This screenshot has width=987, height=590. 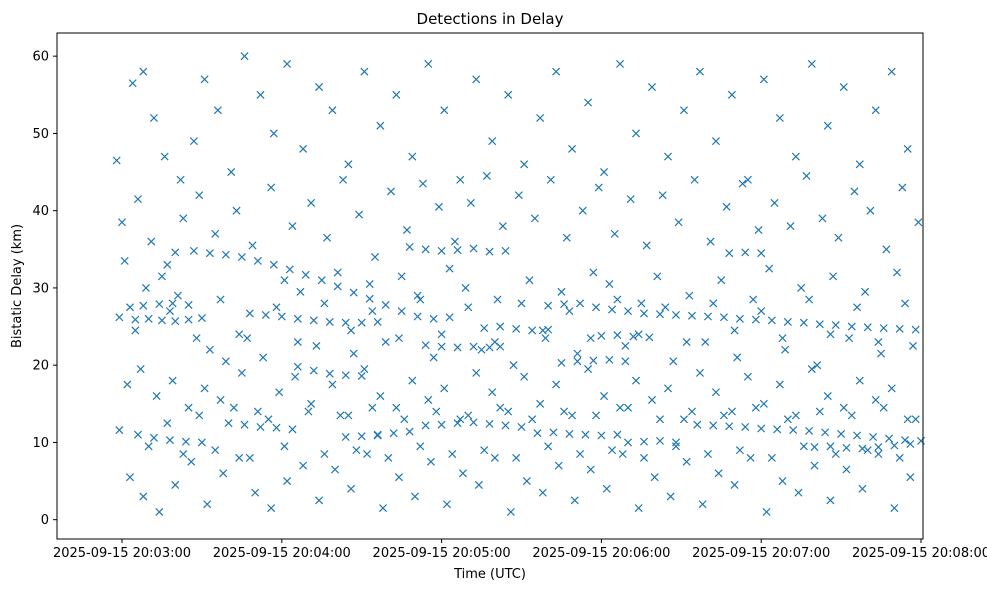 I want to click on x-tick-label: 2025-09-15 20:05:00, so click(x=442, y=553).